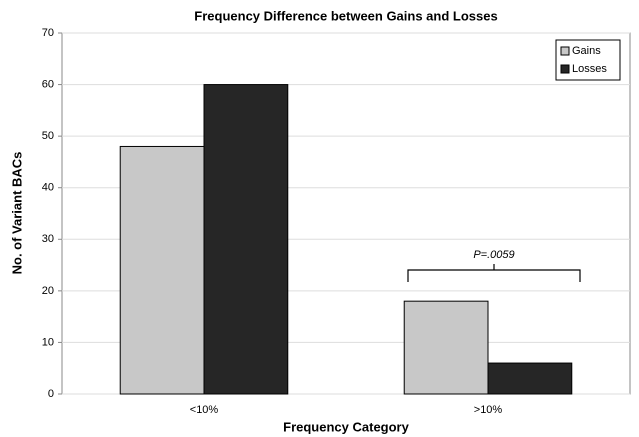  I want to click on y-tick-label: 50, so click(48, 136).